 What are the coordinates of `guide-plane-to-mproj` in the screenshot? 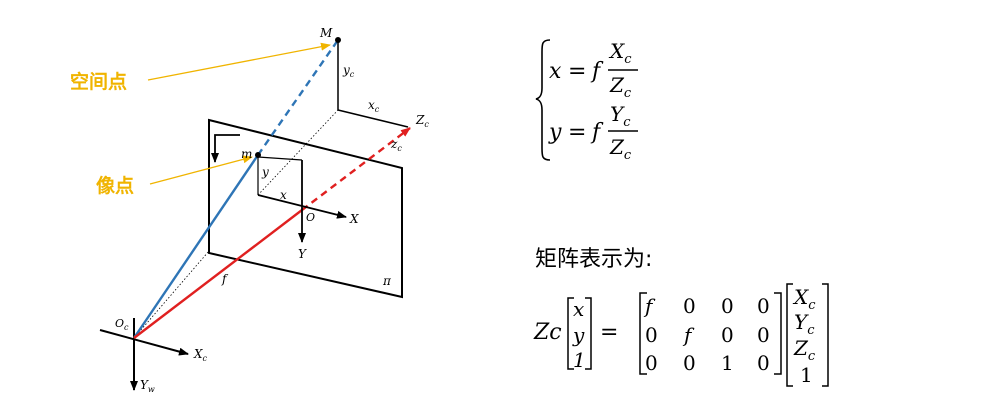 It's located at (298, 152).